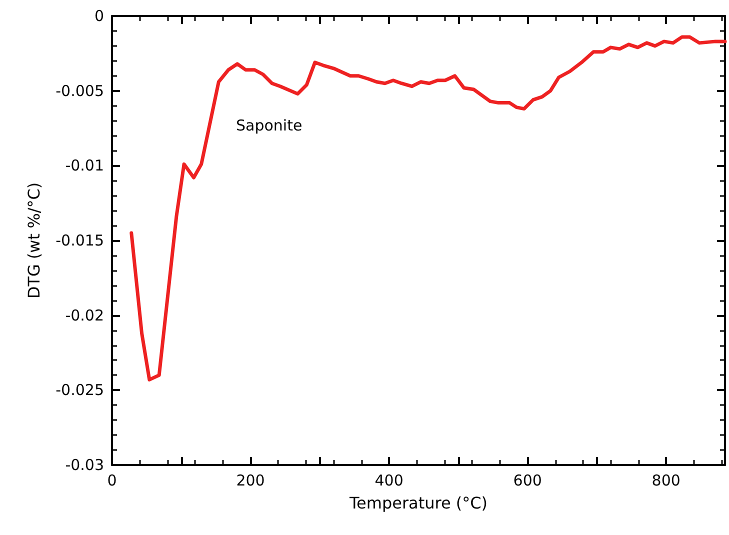 This screenshot has width=729, height=535. I want to click on y-tick-label: -0.01, so click(84, 165).